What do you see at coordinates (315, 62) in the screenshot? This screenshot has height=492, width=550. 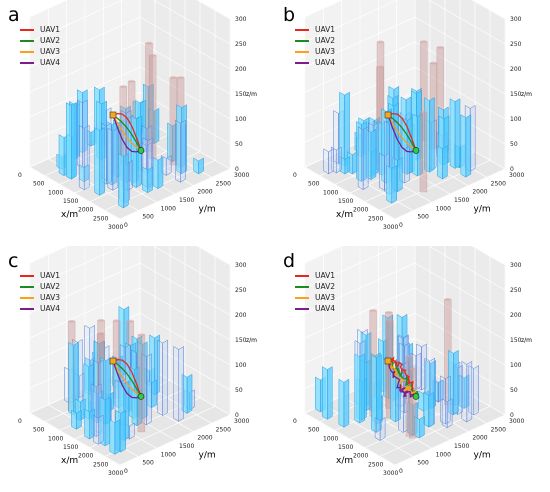 I see `legend-entry: UAV4` at bounding box center [315, 62].